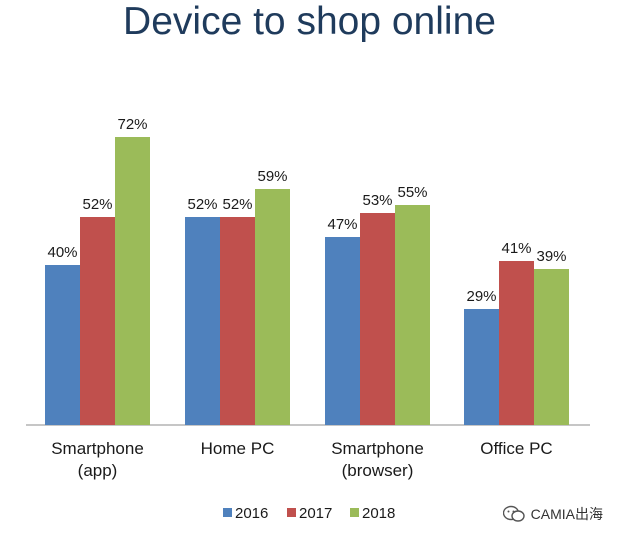 The width and height of the screenshot is (619, 540). What do you see at coordinates (354, 512) in the screenshot?
I see `legend-swatch-2018` at bounding box center [354, 512].